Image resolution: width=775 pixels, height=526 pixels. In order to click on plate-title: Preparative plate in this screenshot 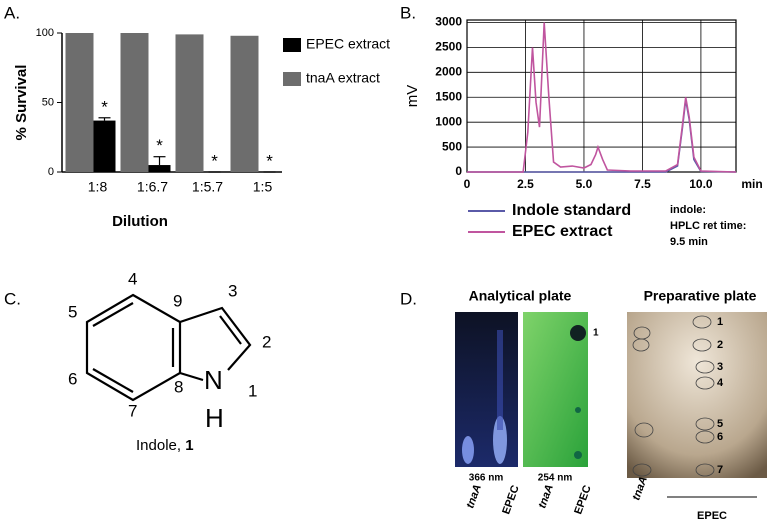, I will do `click(700, 296)`.